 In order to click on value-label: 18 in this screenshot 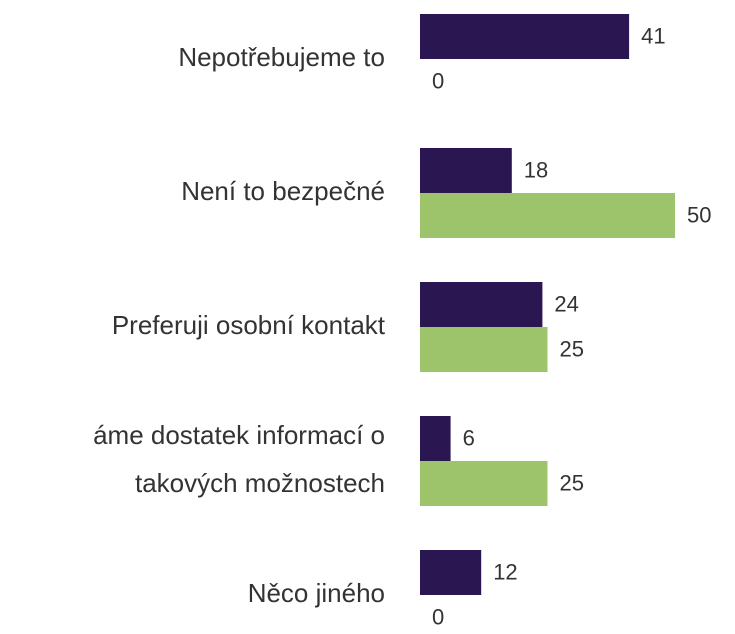, I will do `click(536, 169)`.